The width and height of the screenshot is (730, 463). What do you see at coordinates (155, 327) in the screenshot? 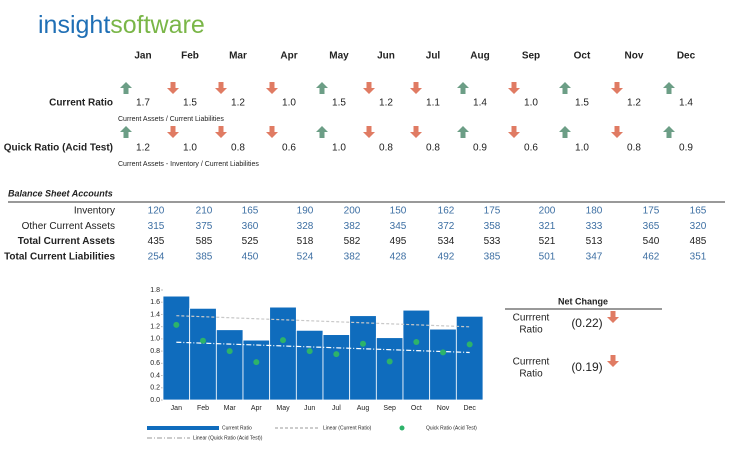
I see `y-tick-label: 1.2` at bounding box center [155, 327].